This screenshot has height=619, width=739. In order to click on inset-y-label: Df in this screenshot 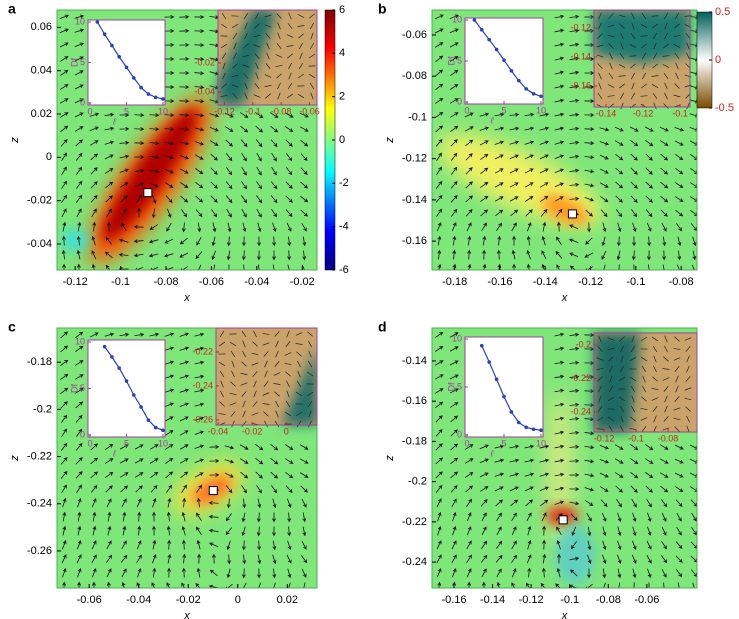, I will do `click(451, 386)`.